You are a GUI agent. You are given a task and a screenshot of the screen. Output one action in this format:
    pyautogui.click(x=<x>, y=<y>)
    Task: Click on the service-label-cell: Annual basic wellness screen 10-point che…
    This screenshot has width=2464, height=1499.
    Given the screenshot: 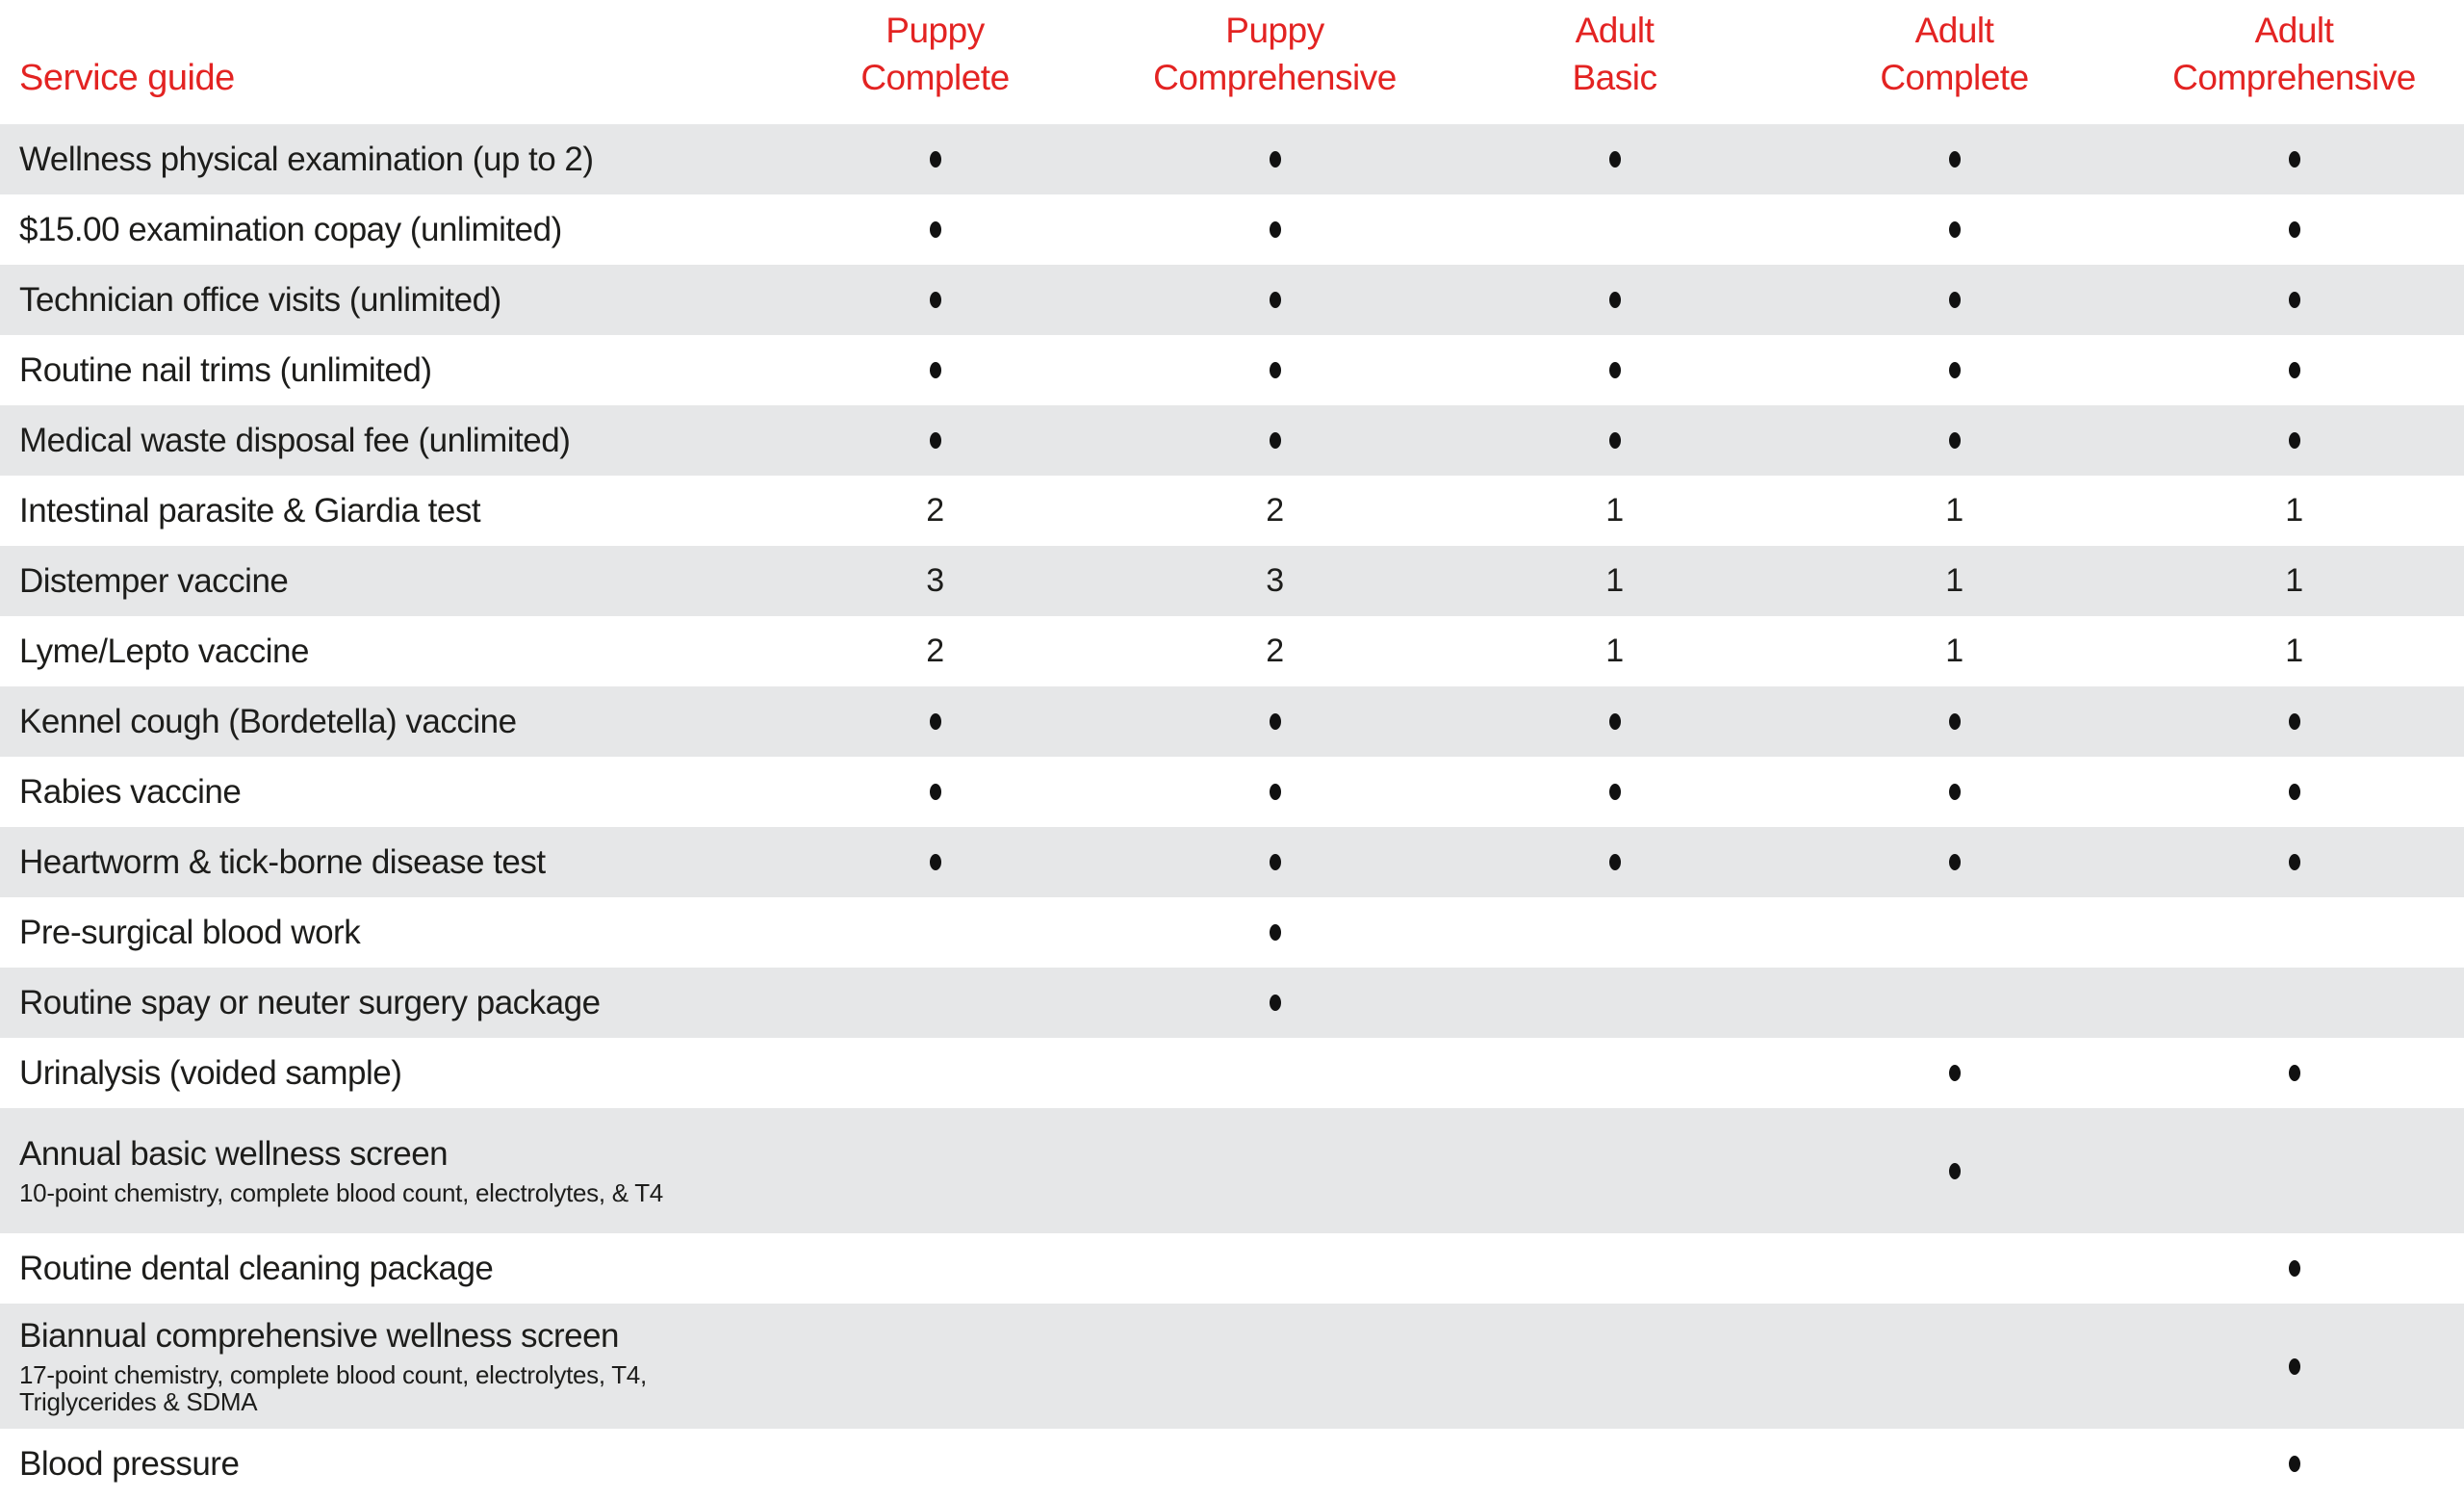 What is the action you would take?
    pyautogui.click(x=382, y=1170)
    